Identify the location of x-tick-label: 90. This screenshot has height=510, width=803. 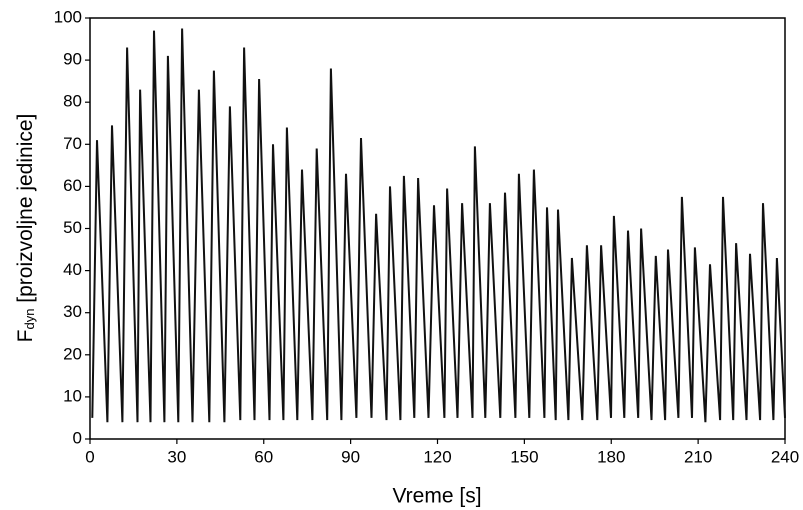
(350, 456).